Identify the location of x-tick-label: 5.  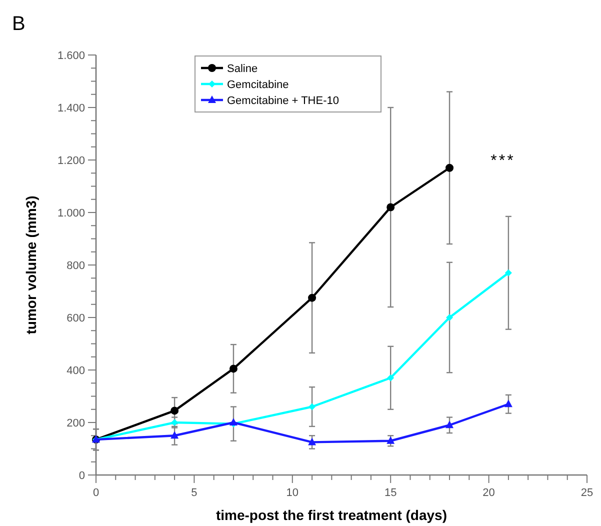
(194, 493).